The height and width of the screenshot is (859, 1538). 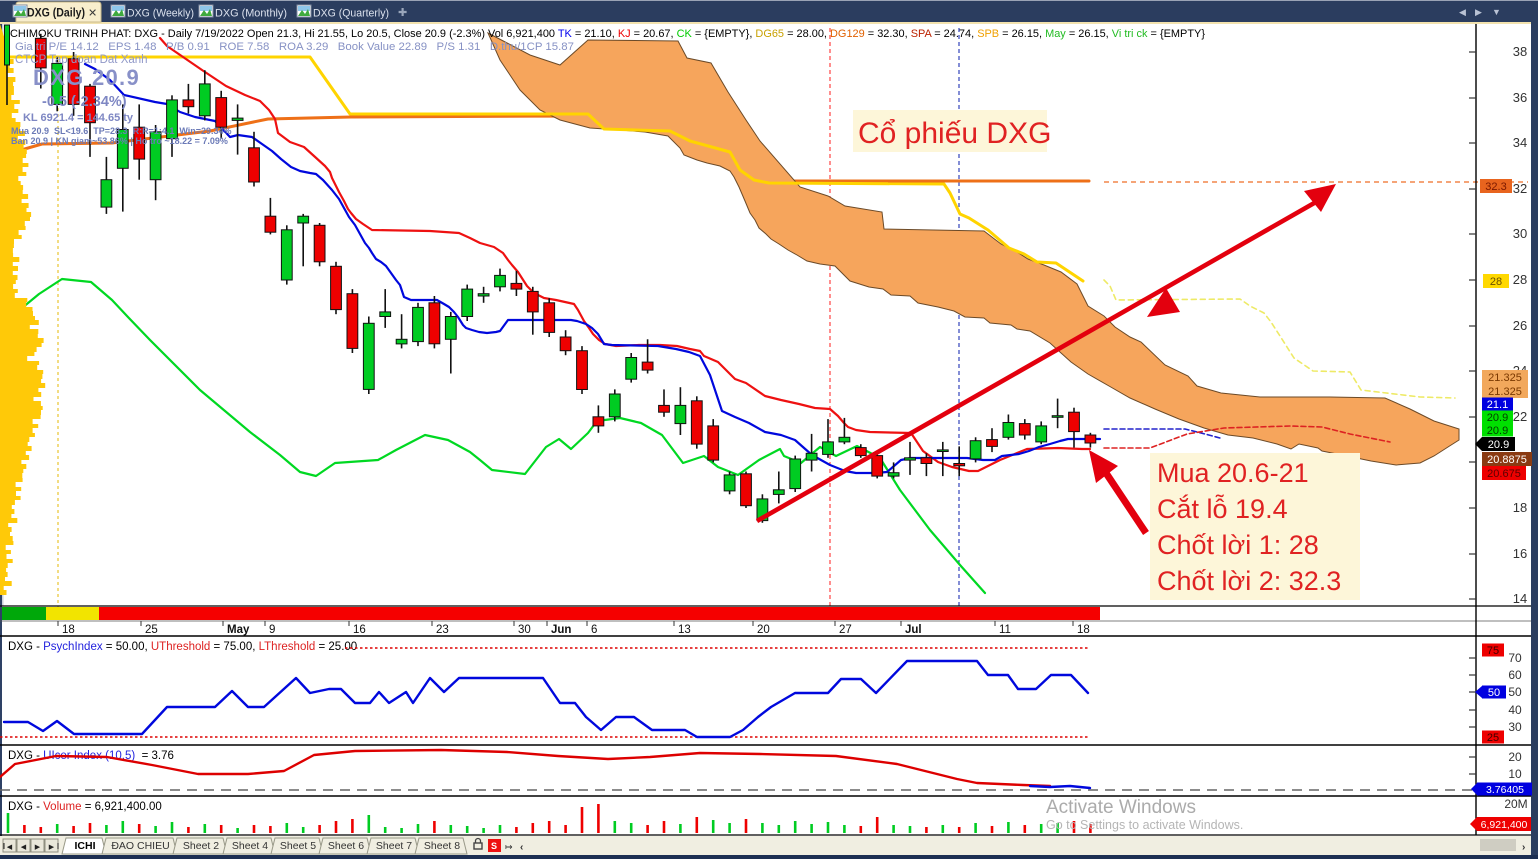 I want to click on svg-text: Jun, so click(x=561, y=630).